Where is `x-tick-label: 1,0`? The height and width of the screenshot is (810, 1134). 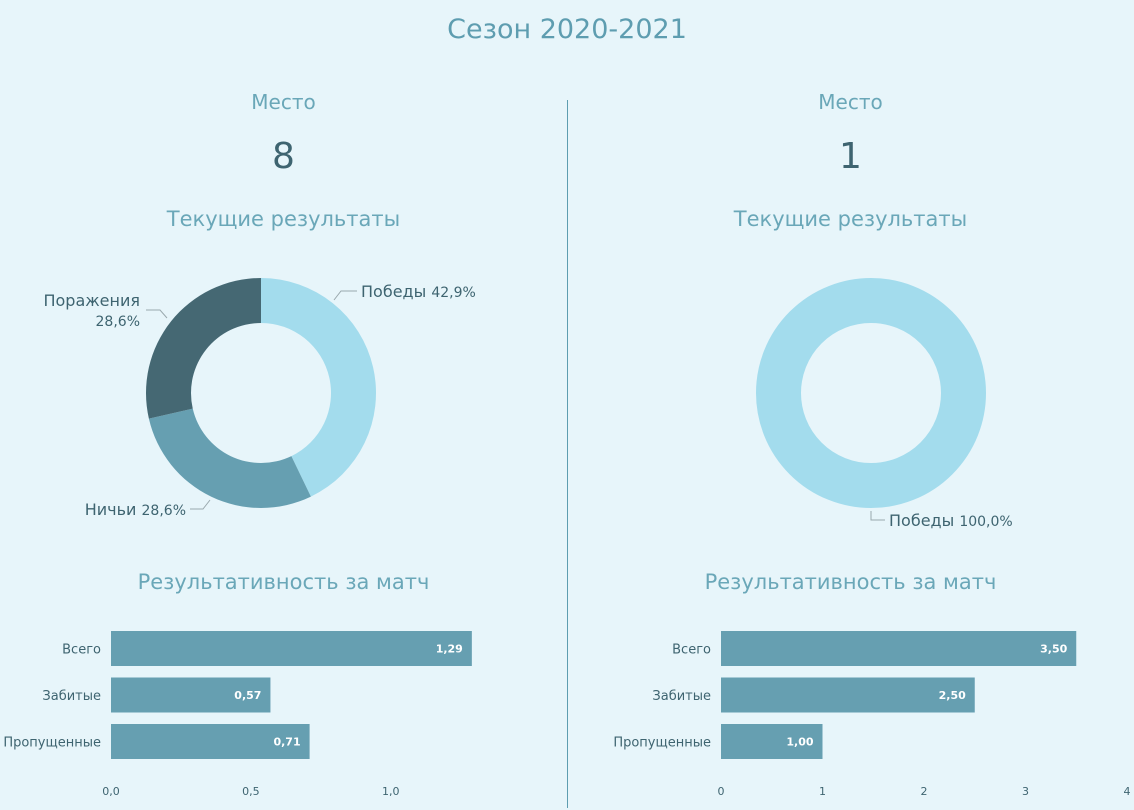 x-tick-label: 1,0 is located at coordinates (391, 791).